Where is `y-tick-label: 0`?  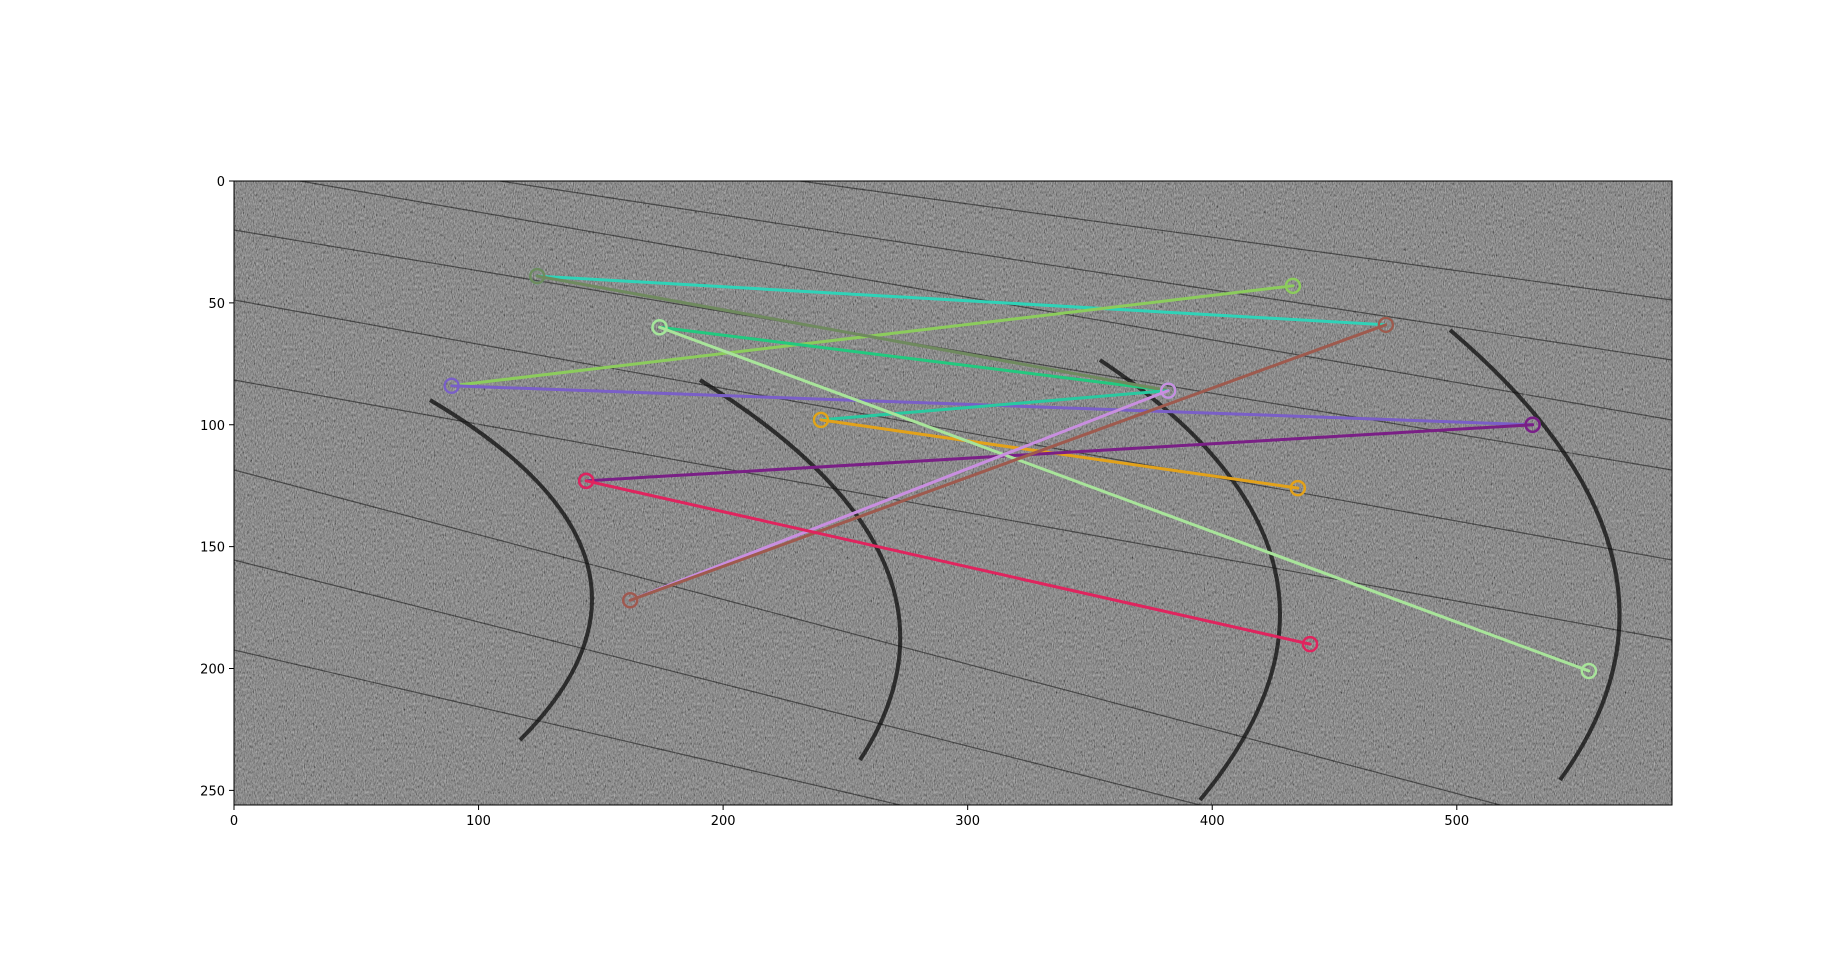
y-tick-label: 0 is located at coordinates (221, 182).